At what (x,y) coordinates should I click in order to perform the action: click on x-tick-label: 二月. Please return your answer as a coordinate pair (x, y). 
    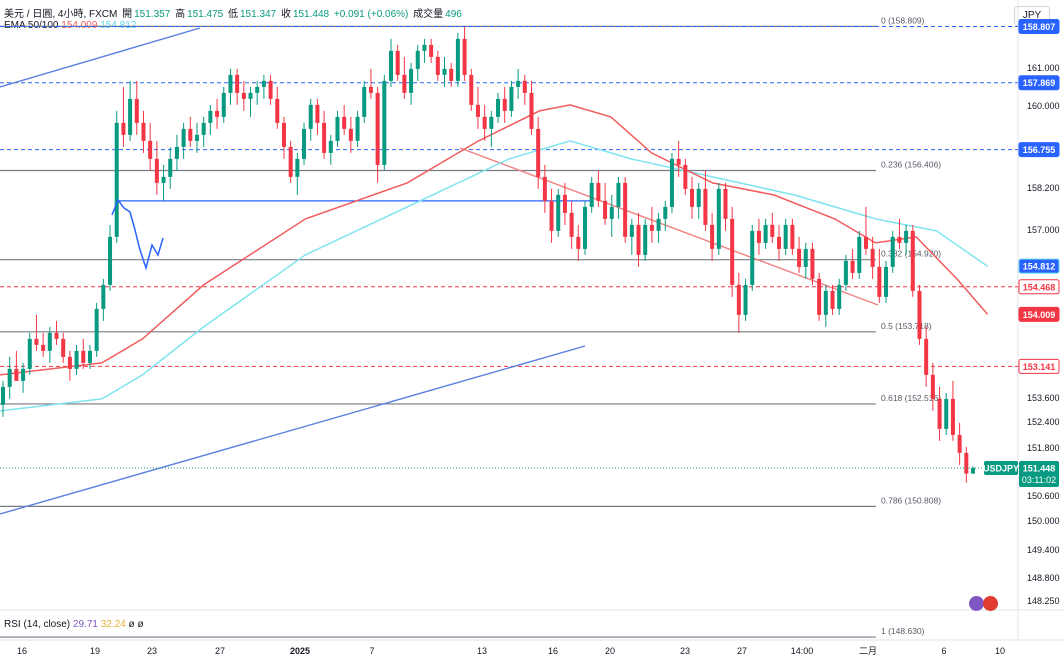
    Looking at the image, I should click on (868, 651).